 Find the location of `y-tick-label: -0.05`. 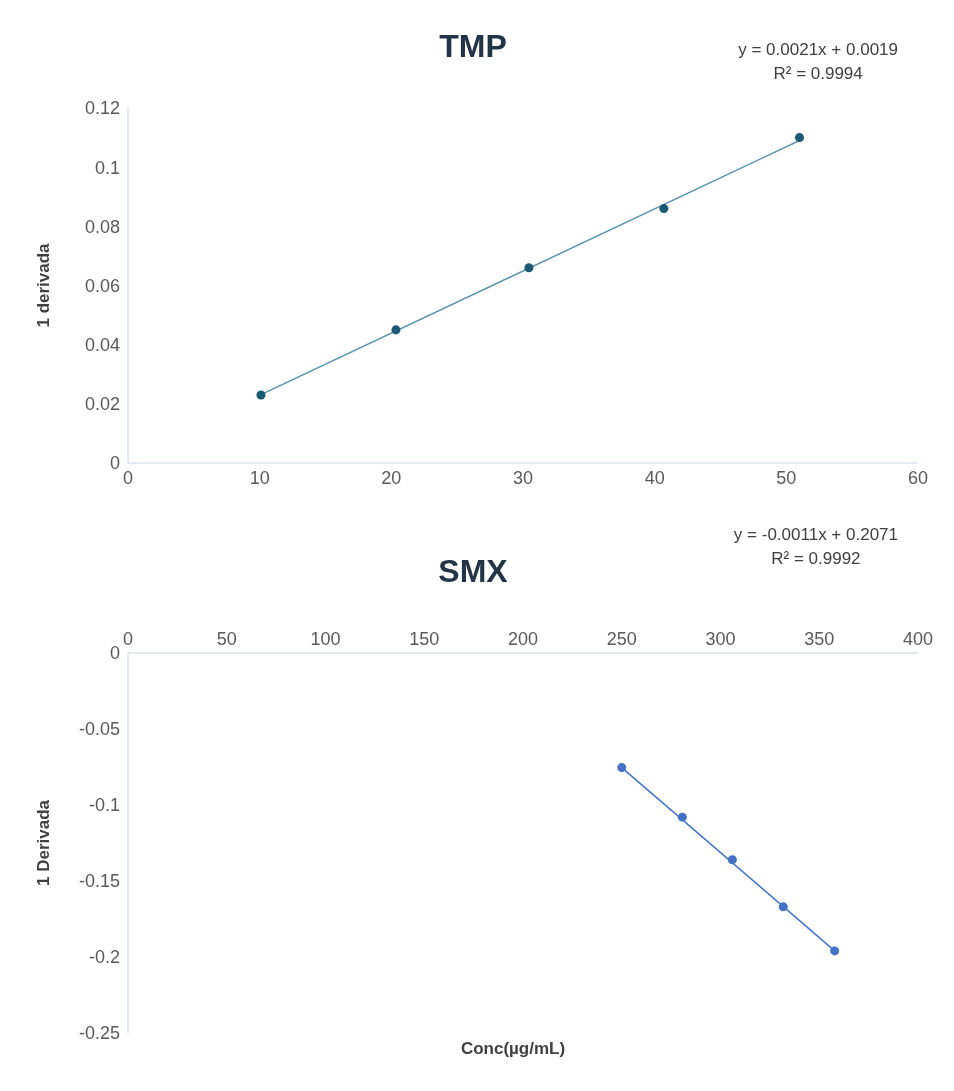

y-tick-label: -0.05 is located at coordinates (99, 729).